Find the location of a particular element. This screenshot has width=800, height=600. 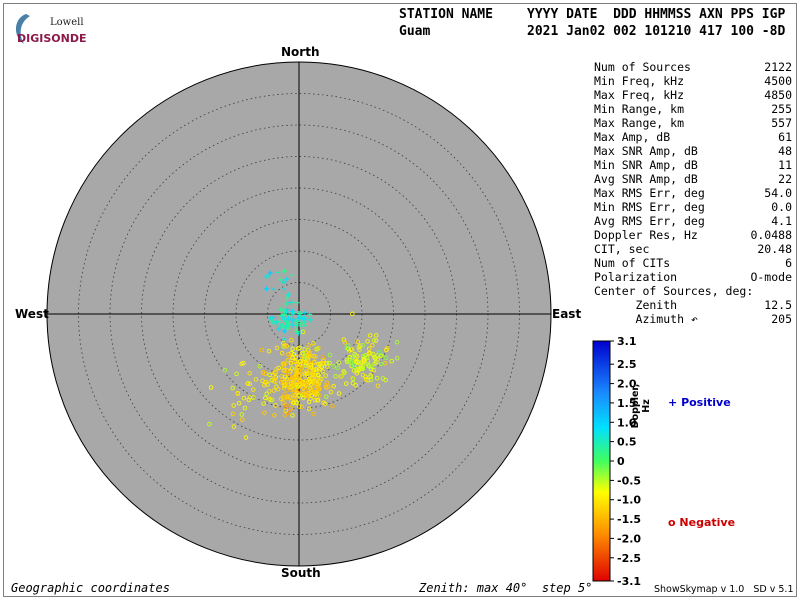

colorbar-tick-label: -2.5 is located at coordinates (629, 558).